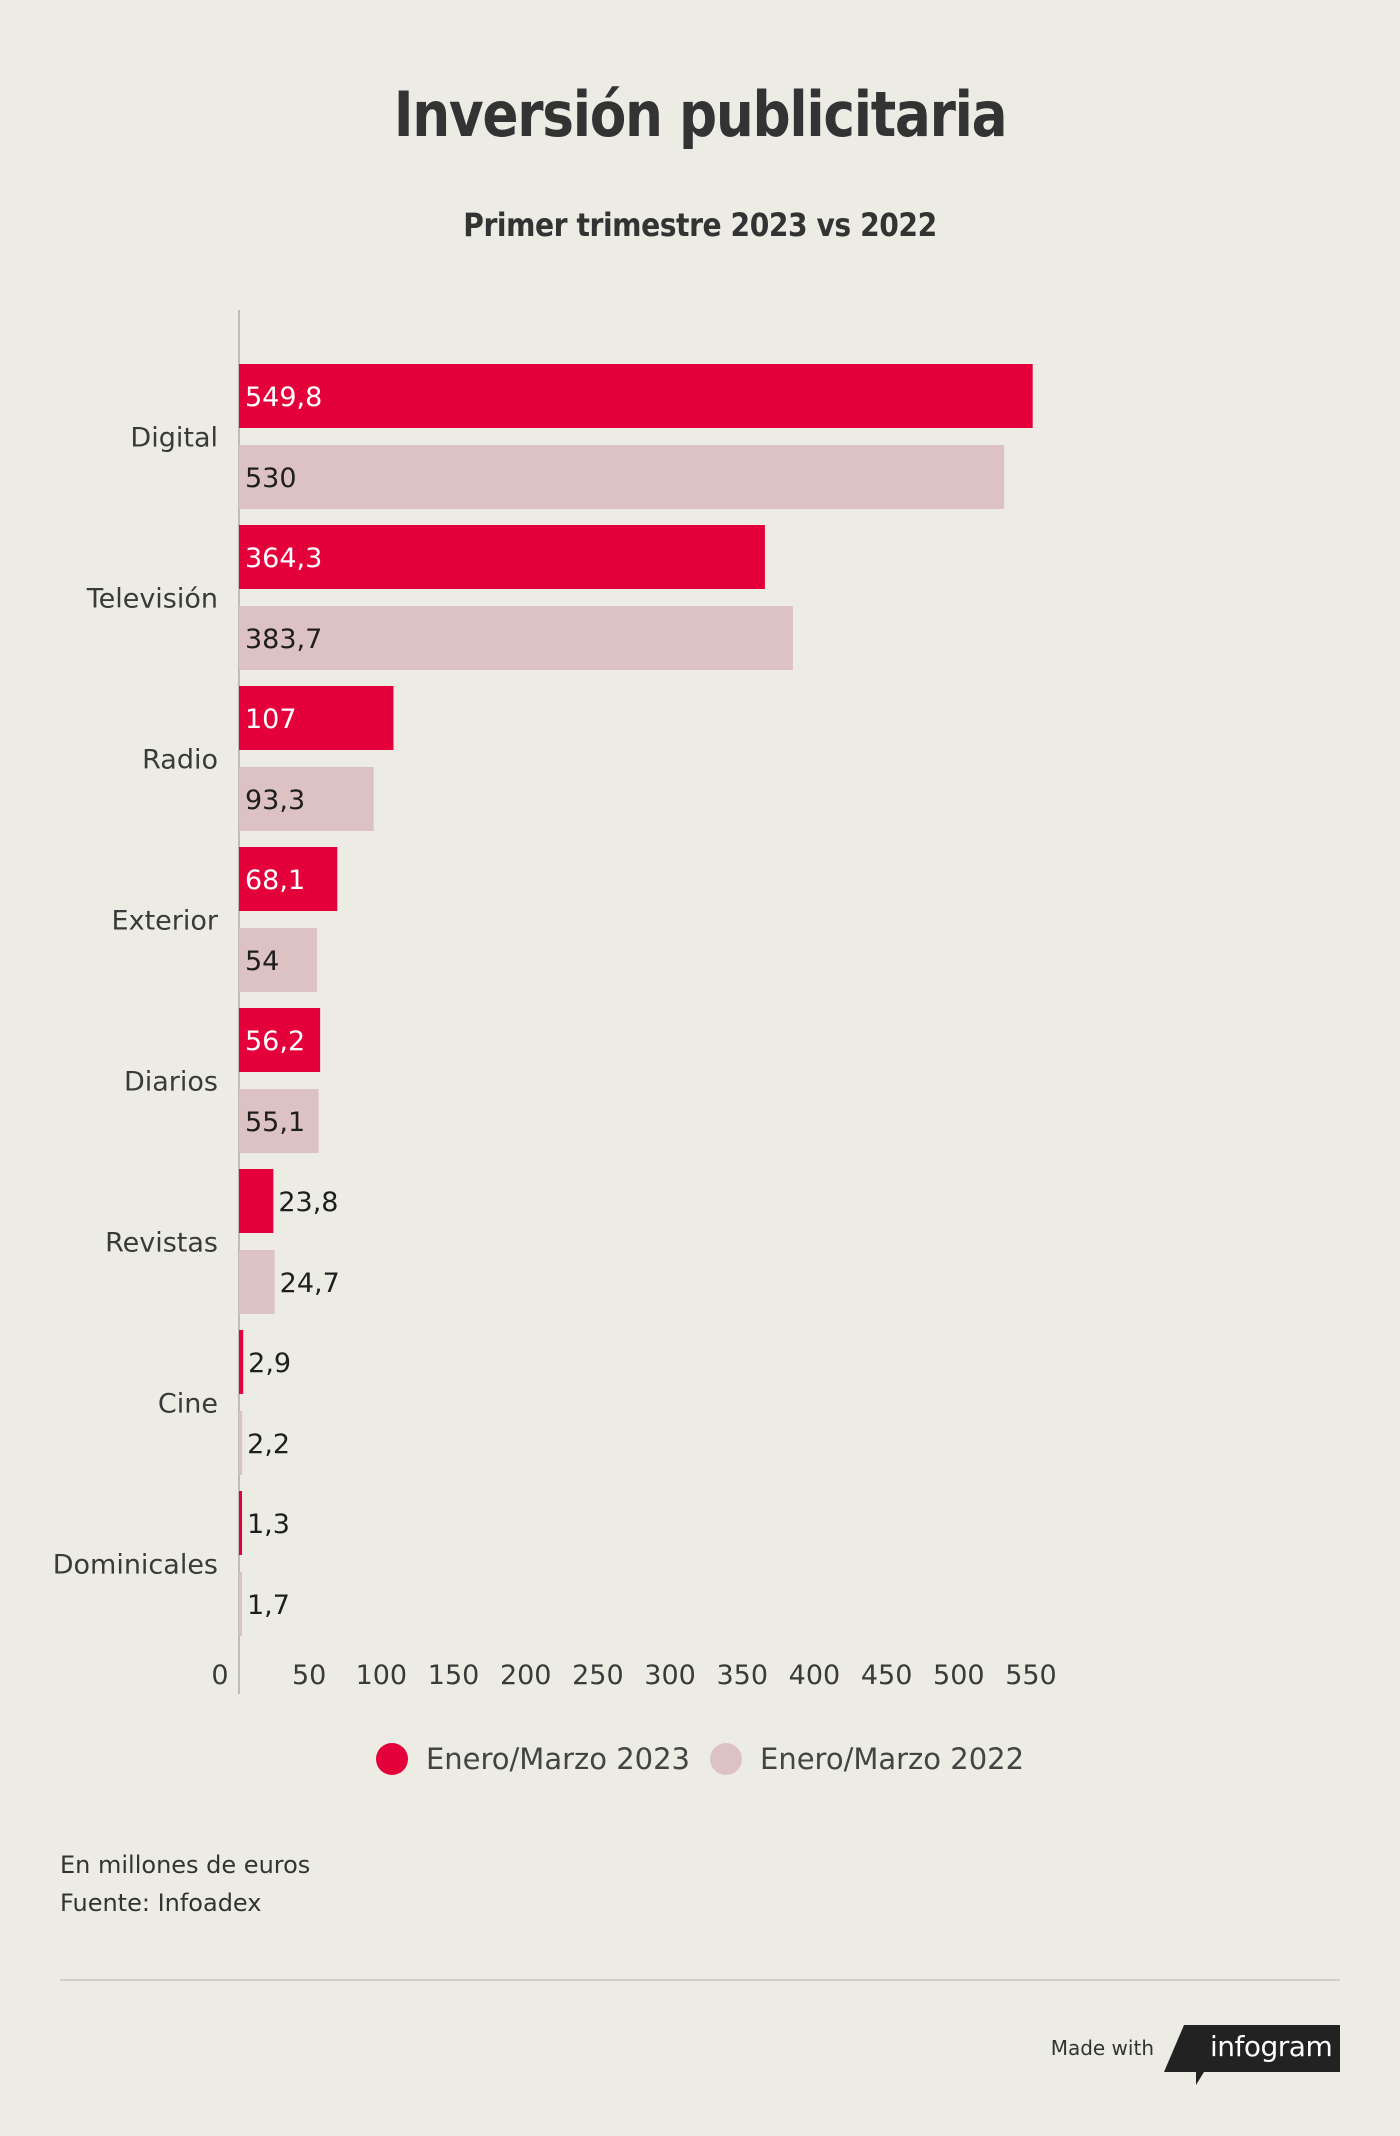  What do you see at coordinates (275, 1122) in the screenshot?
I see `value-label-2022-4: 55,1` at bounding box center [275, 1122].